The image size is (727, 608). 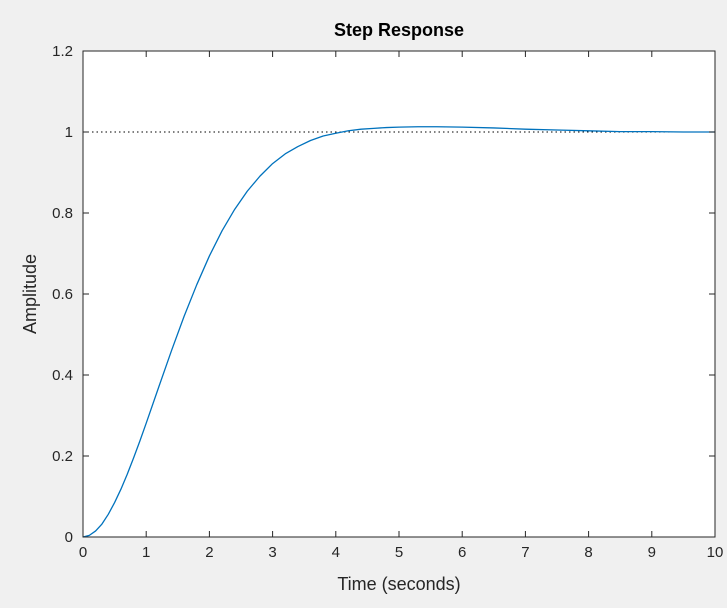 What do you see at coordinates (146, 552) in the screenshot?
I see `x-tick-label: 1` at bounding box center [146, 552].